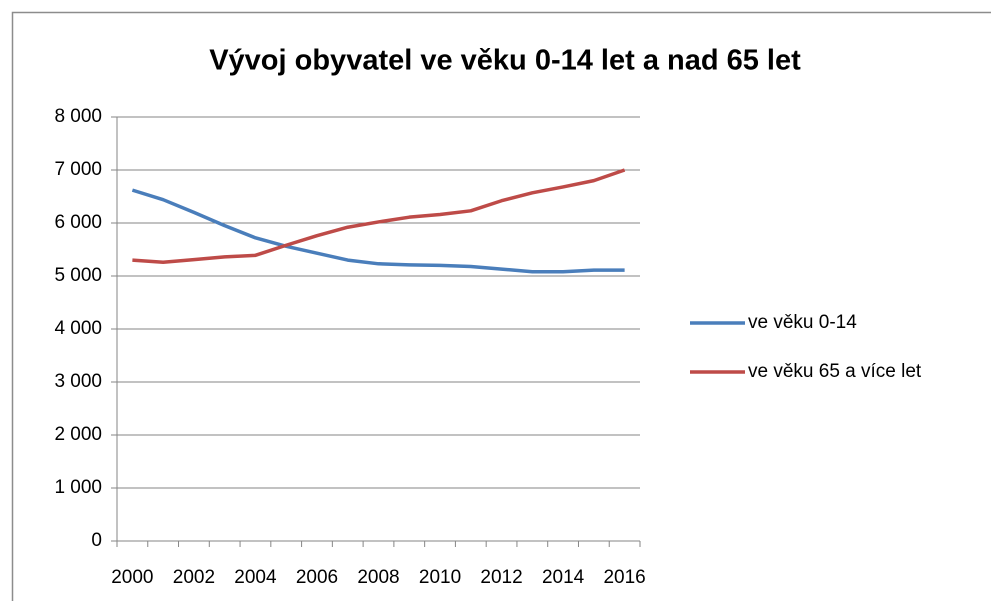  I want to click on x-tick-label: 2002, so click(194, 577).